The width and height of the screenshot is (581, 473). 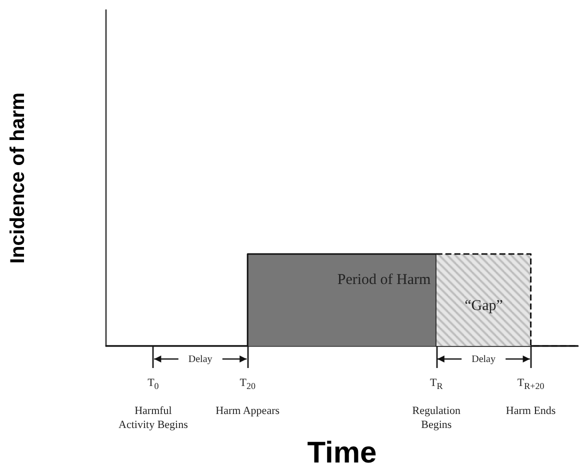 What do you see at coordinates (342, 453) in the screenshot?
I see `x-axis-title: Time` at bounding box center [342, 453].